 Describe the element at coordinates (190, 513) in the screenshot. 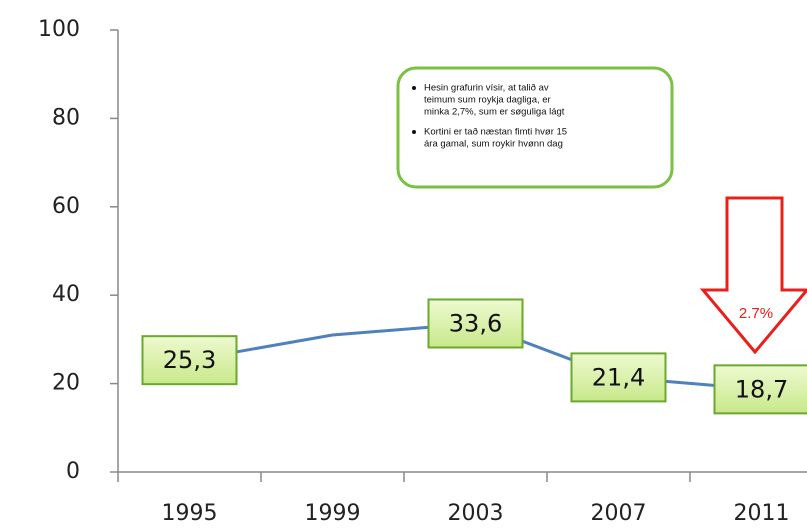

I see `x-tick-label: 1995` at that location.